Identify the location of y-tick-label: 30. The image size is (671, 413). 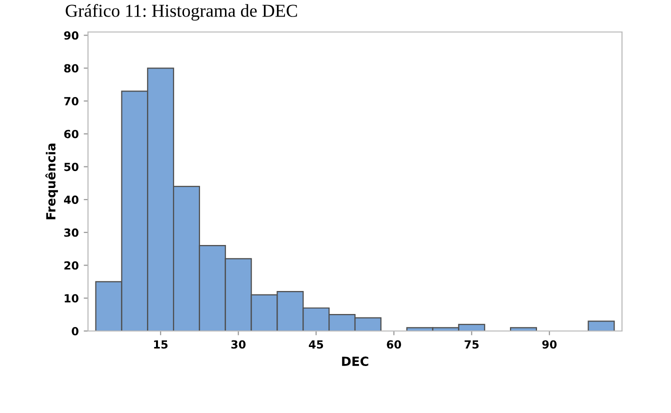
(71, 232).